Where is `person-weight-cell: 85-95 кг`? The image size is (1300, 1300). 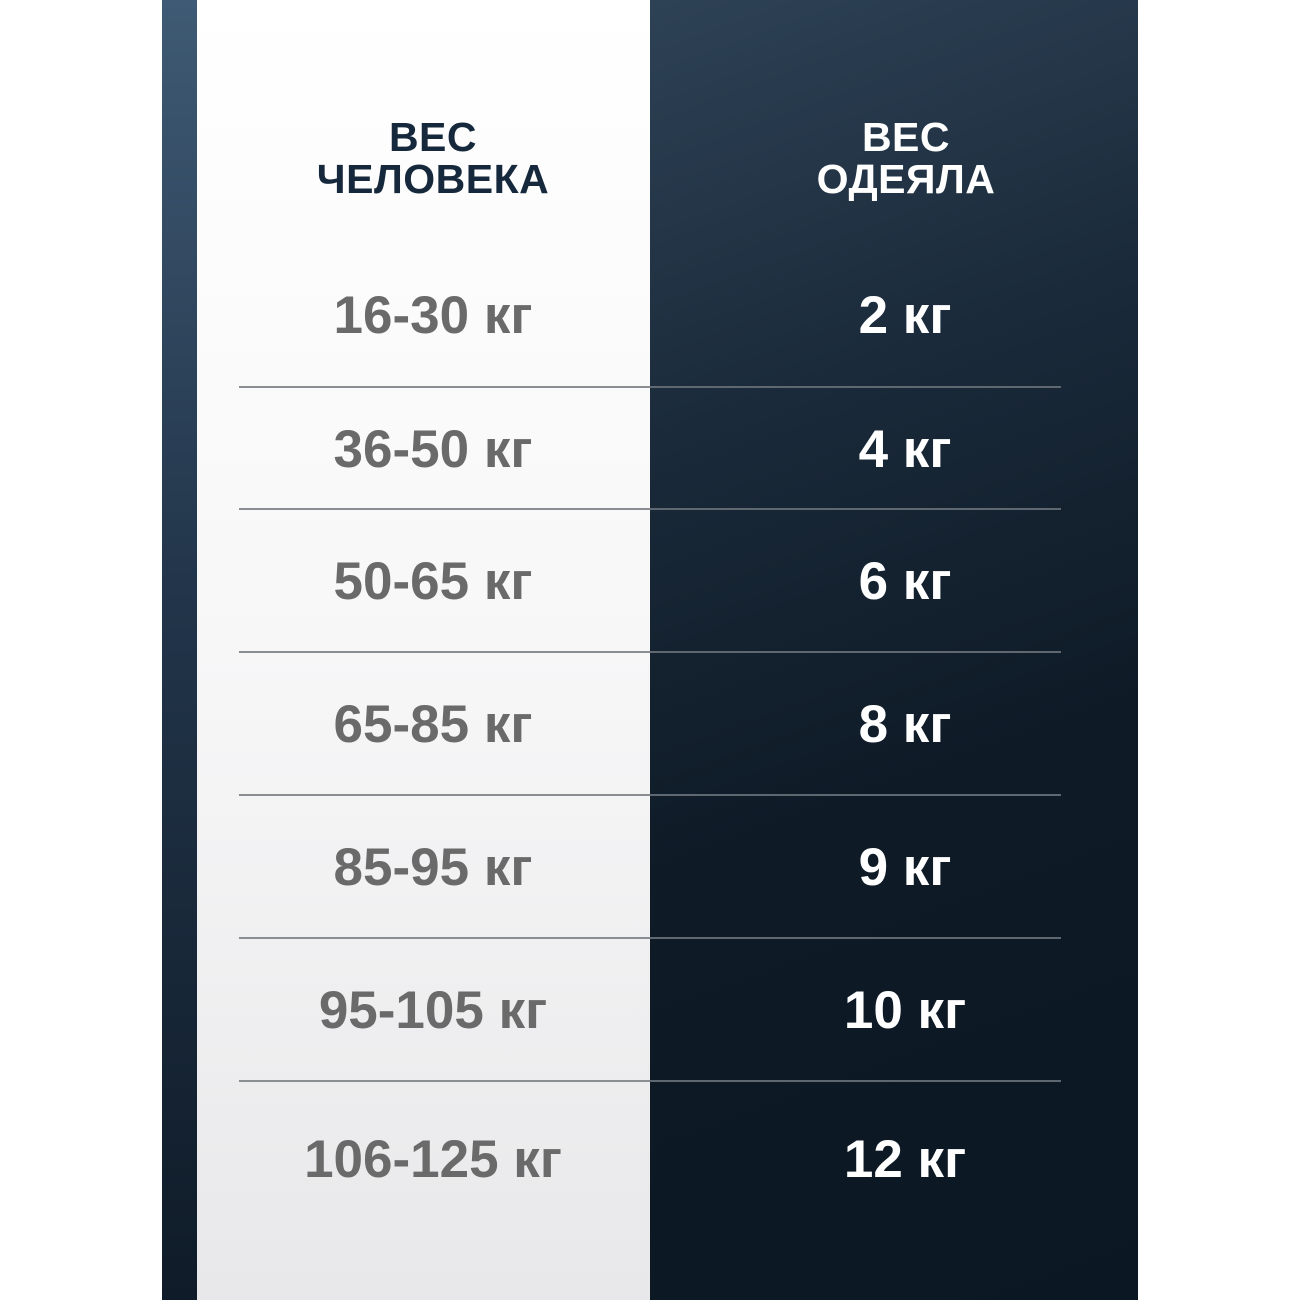
person-weight-cell: 85-95 кг is located at coordinates (433, 867).